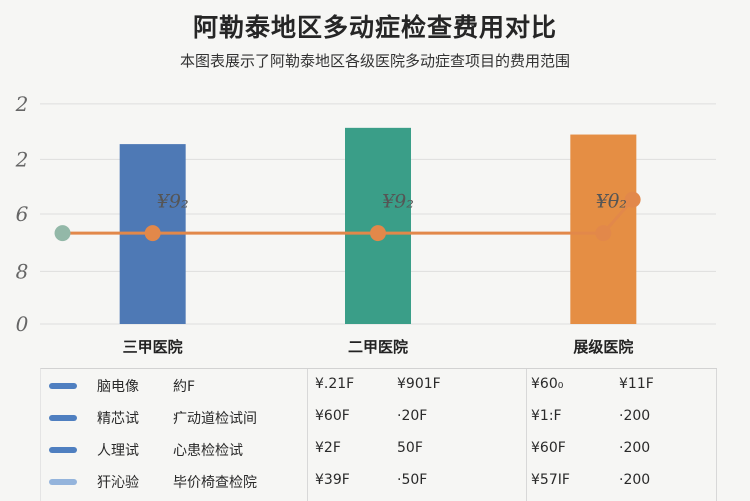 Image resolution: width=750 pixels, height=501 pixels. Describe the element at coordinates (550, 480) in the screenshot. I see `table-cell: ¥57ΙF` at that location.